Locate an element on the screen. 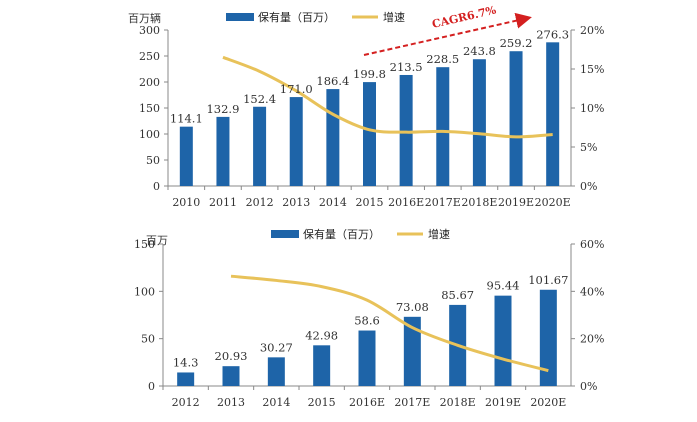  bar-value-label: 42.98 is located at coordinates (321, 335).